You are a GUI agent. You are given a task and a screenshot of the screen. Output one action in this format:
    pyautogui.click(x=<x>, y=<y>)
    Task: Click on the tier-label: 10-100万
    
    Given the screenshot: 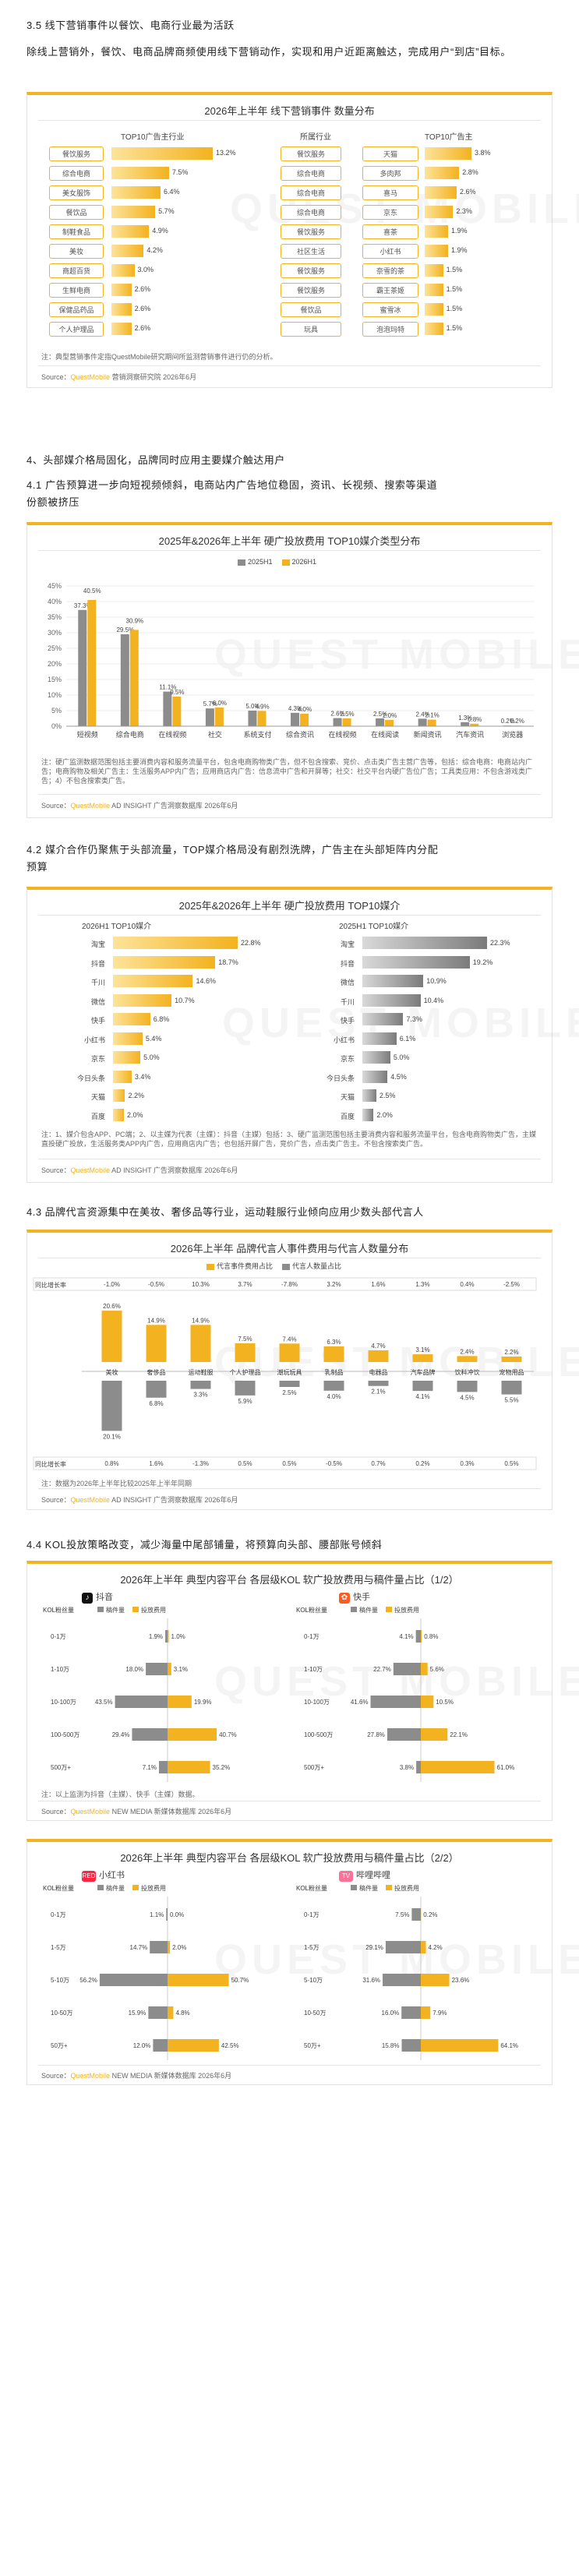 What is the action you would take?
    pyautogui.click(x=317, y=1702)
    